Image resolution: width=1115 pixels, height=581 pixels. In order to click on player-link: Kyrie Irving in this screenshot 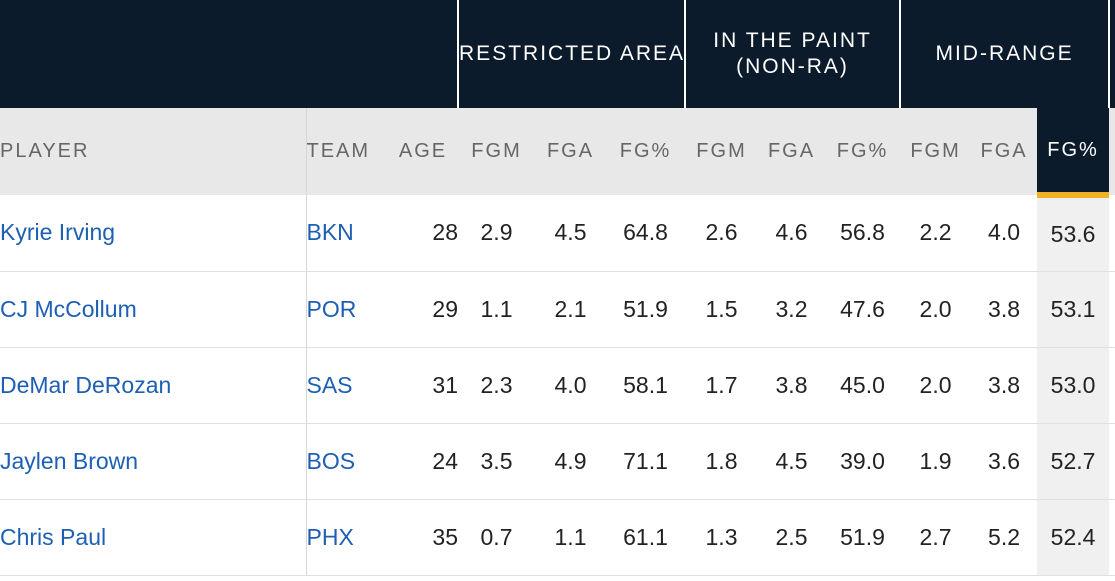, I will do `click(153, 233)`.